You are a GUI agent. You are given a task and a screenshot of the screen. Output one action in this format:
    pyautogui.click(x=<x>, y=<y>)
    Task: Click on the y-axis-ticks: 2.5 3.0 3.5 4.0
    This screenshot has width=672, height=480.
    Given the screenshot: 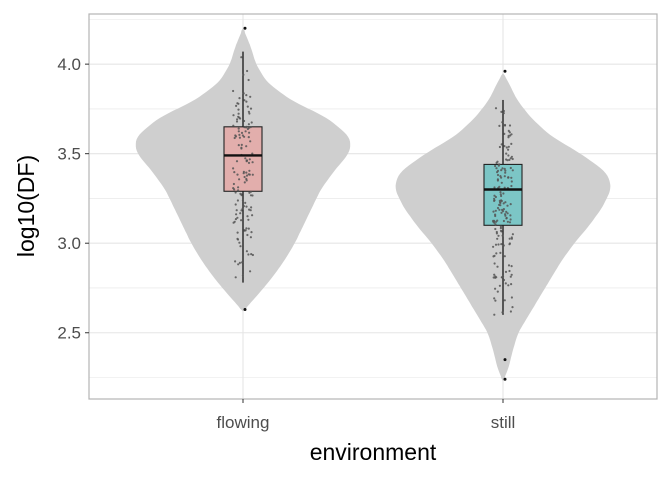 What is the action you would take?
    pyautogui.click(x=73, y=199)
    